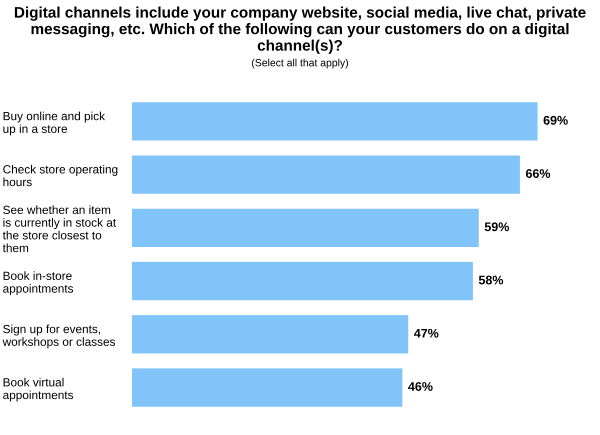 The image size is (600, 435). What do you see at coordinates (556, 120) in the screenshot?
I see `data-label: 69%` at bounding box center [556, 120].